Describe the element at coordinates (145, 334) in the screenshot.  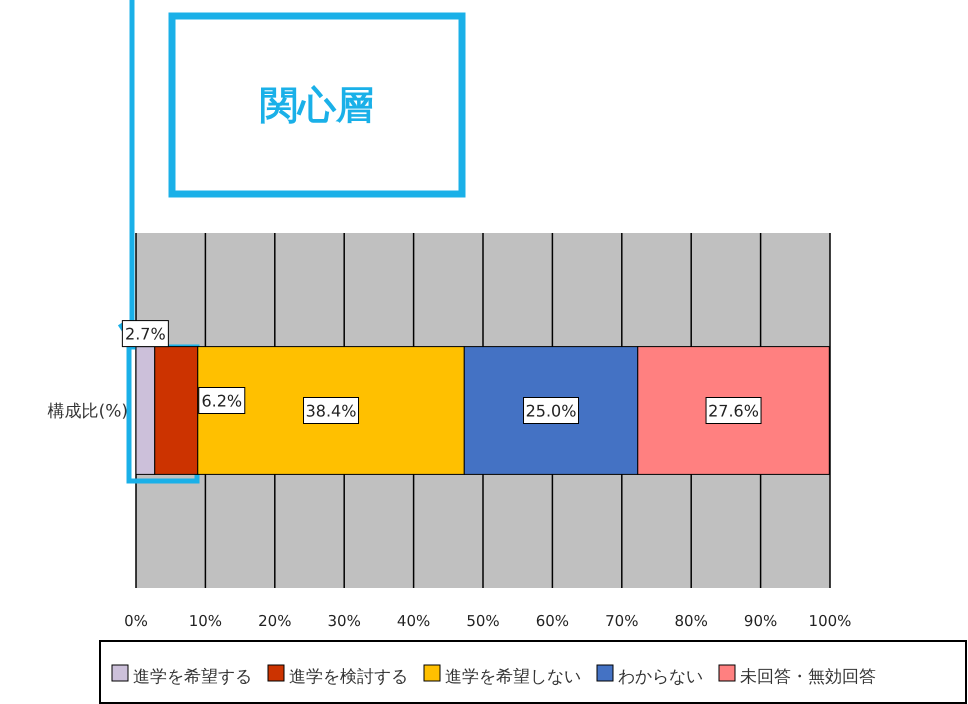
I see `data-label: 2.7%` at that location.